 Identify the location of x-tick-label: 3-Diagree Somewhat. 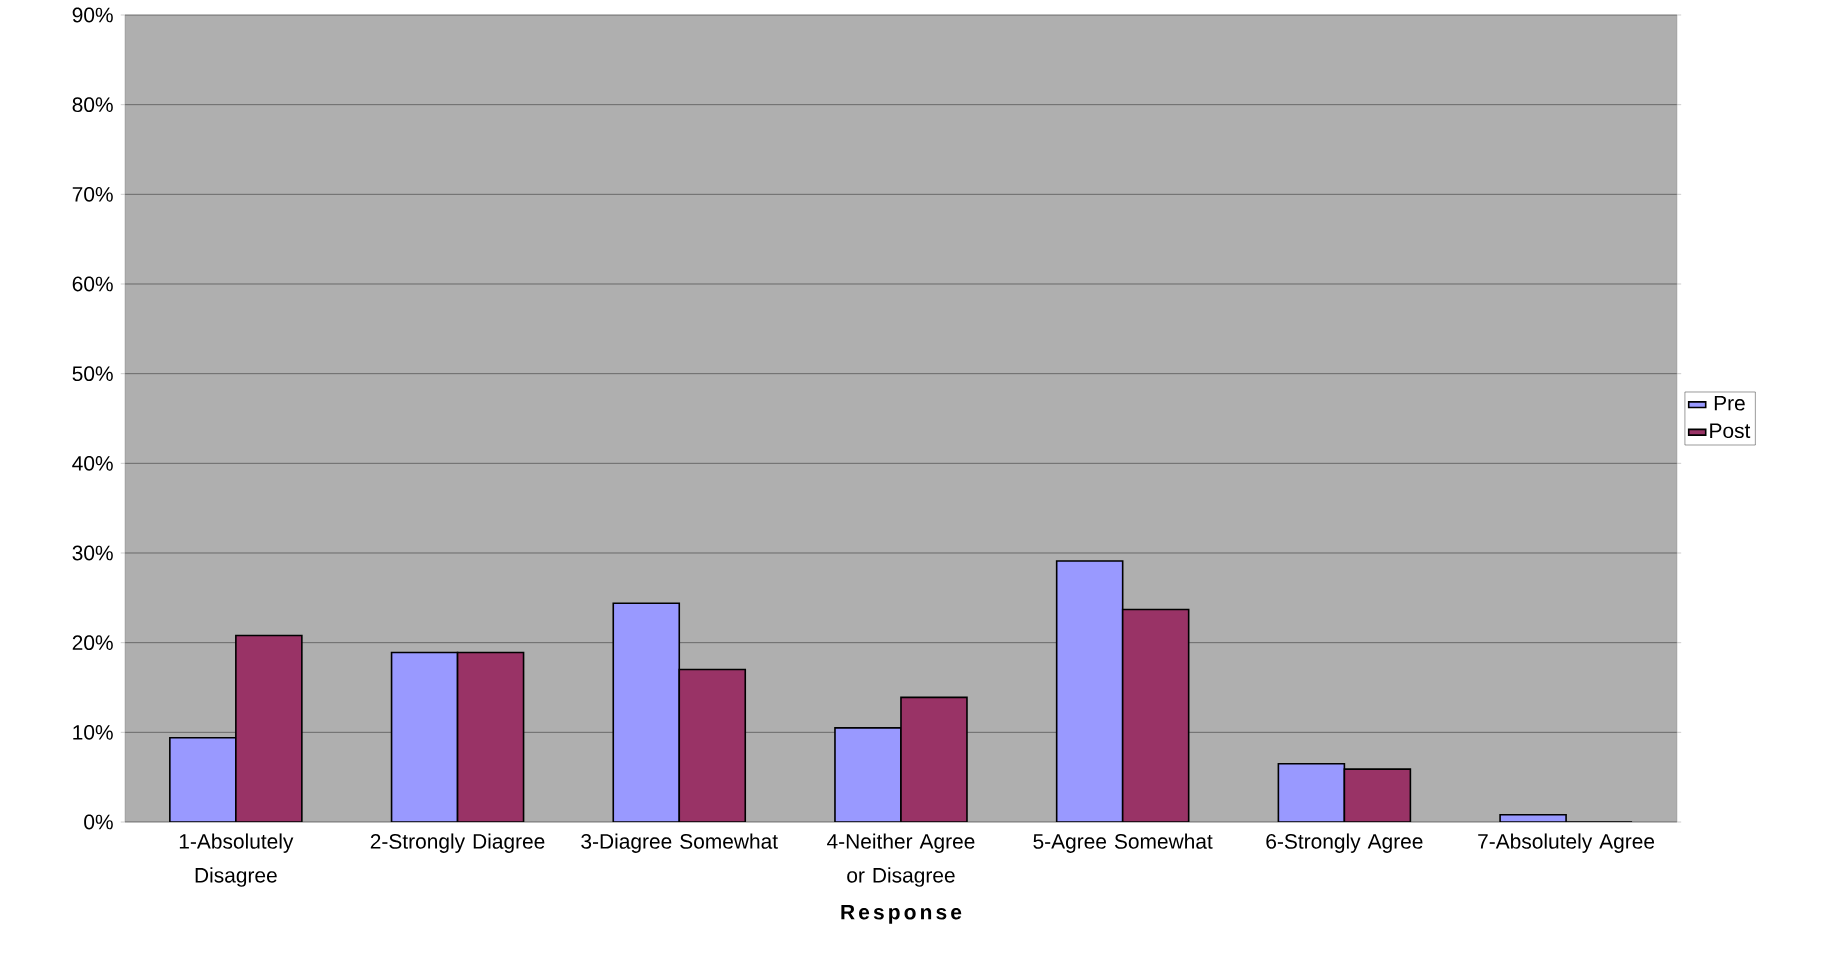
(679, 843).